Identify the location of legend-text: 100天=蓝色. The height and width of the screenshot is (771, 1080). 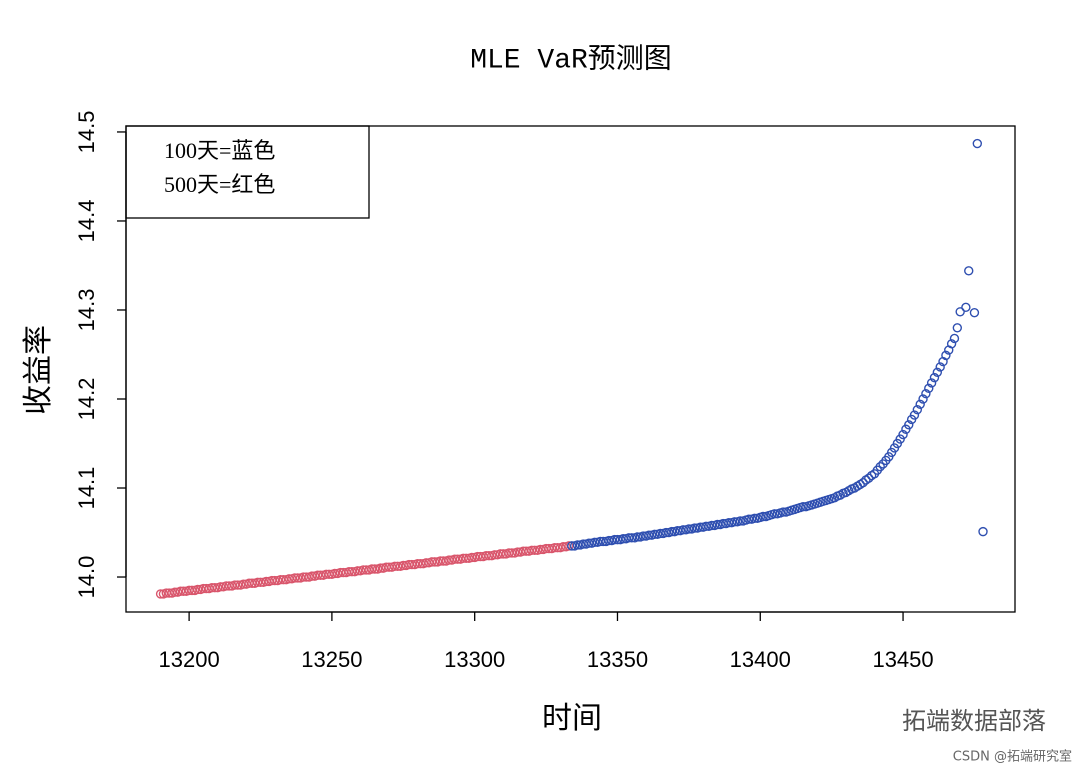
(219, 150).